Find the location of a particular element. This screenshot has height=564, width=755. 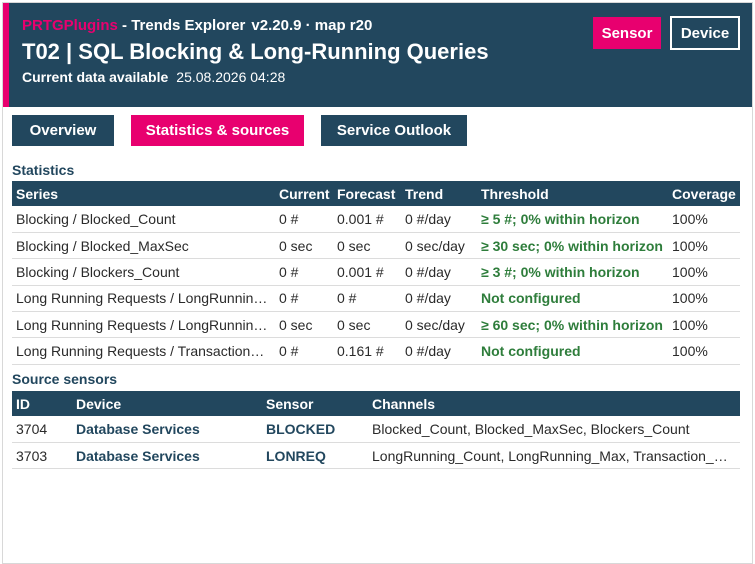

column-header-threshold: Threshold is located at coordinates (572, 193).